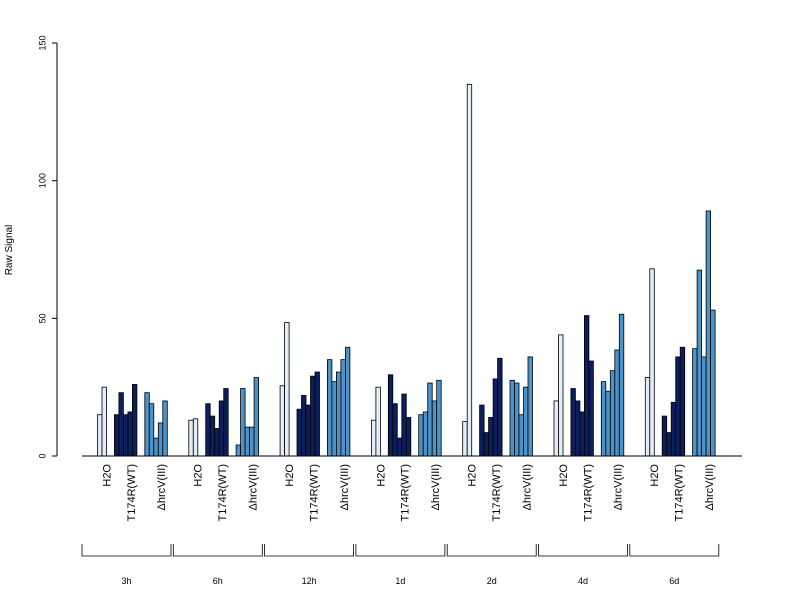  I want to click on y-axis-title: Raw Signal, so click(9, 250).